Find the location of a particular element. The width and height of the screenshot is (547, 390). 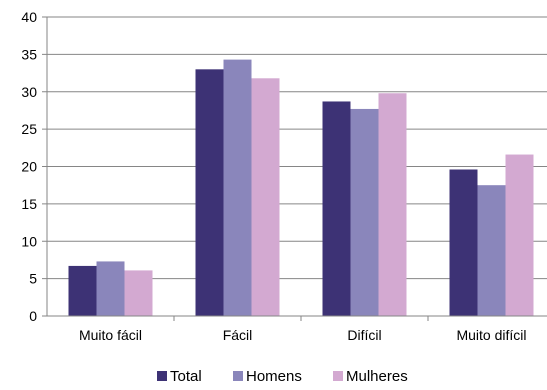

legend-label-mulheres: Mulheres is located at coordinates (377, 376).